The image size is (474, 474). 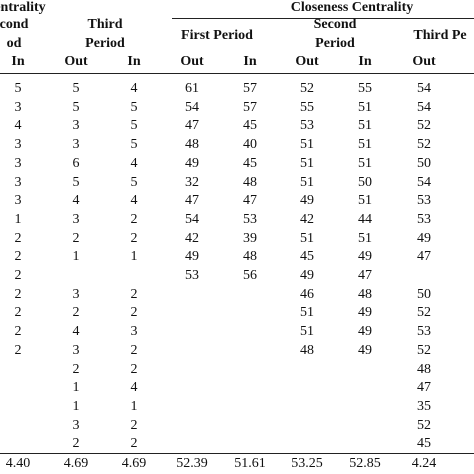 What do you see at coordinates (14, 43) in the screenshot?
I see `period-header: od` at bounding box center [14, 43].